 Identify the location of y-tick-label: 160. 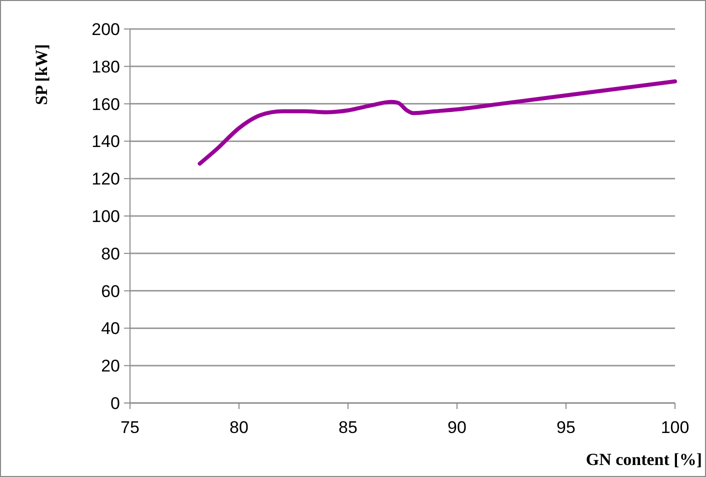
(106, 104).